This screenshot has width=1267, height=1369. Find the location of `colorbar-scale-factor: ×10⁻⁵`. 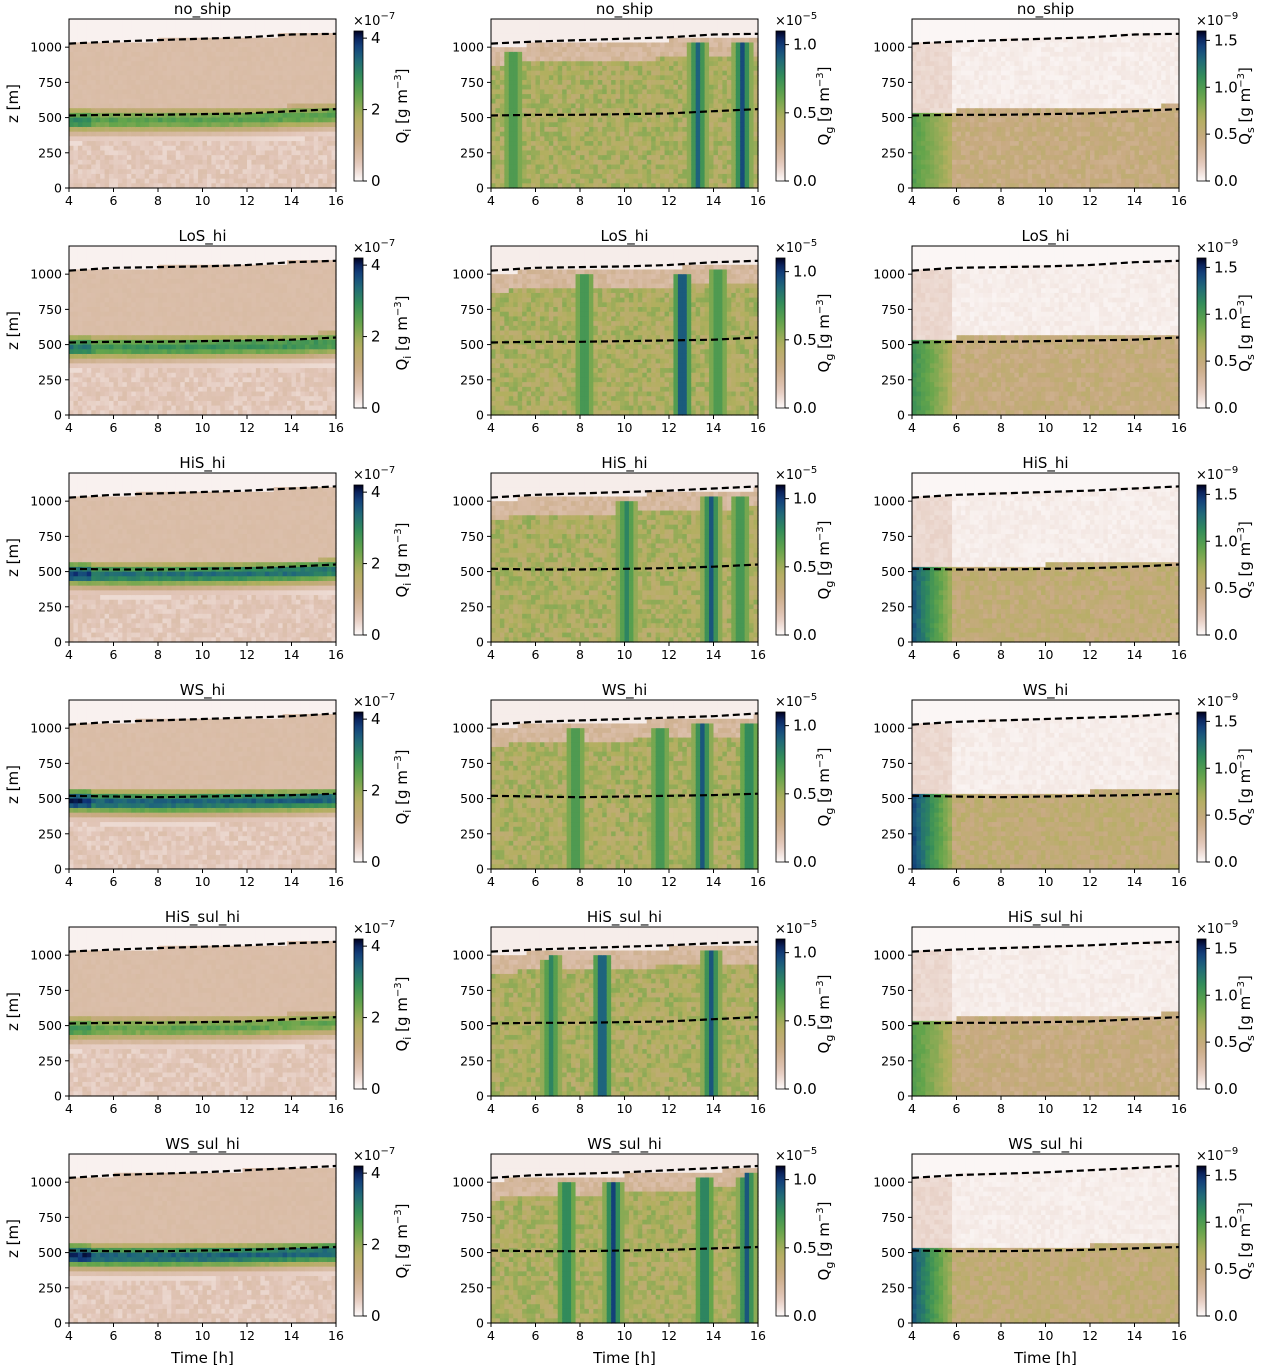

colorbar-scale-factor: ×10⁻⁵ is located at coordinates (796, 20).